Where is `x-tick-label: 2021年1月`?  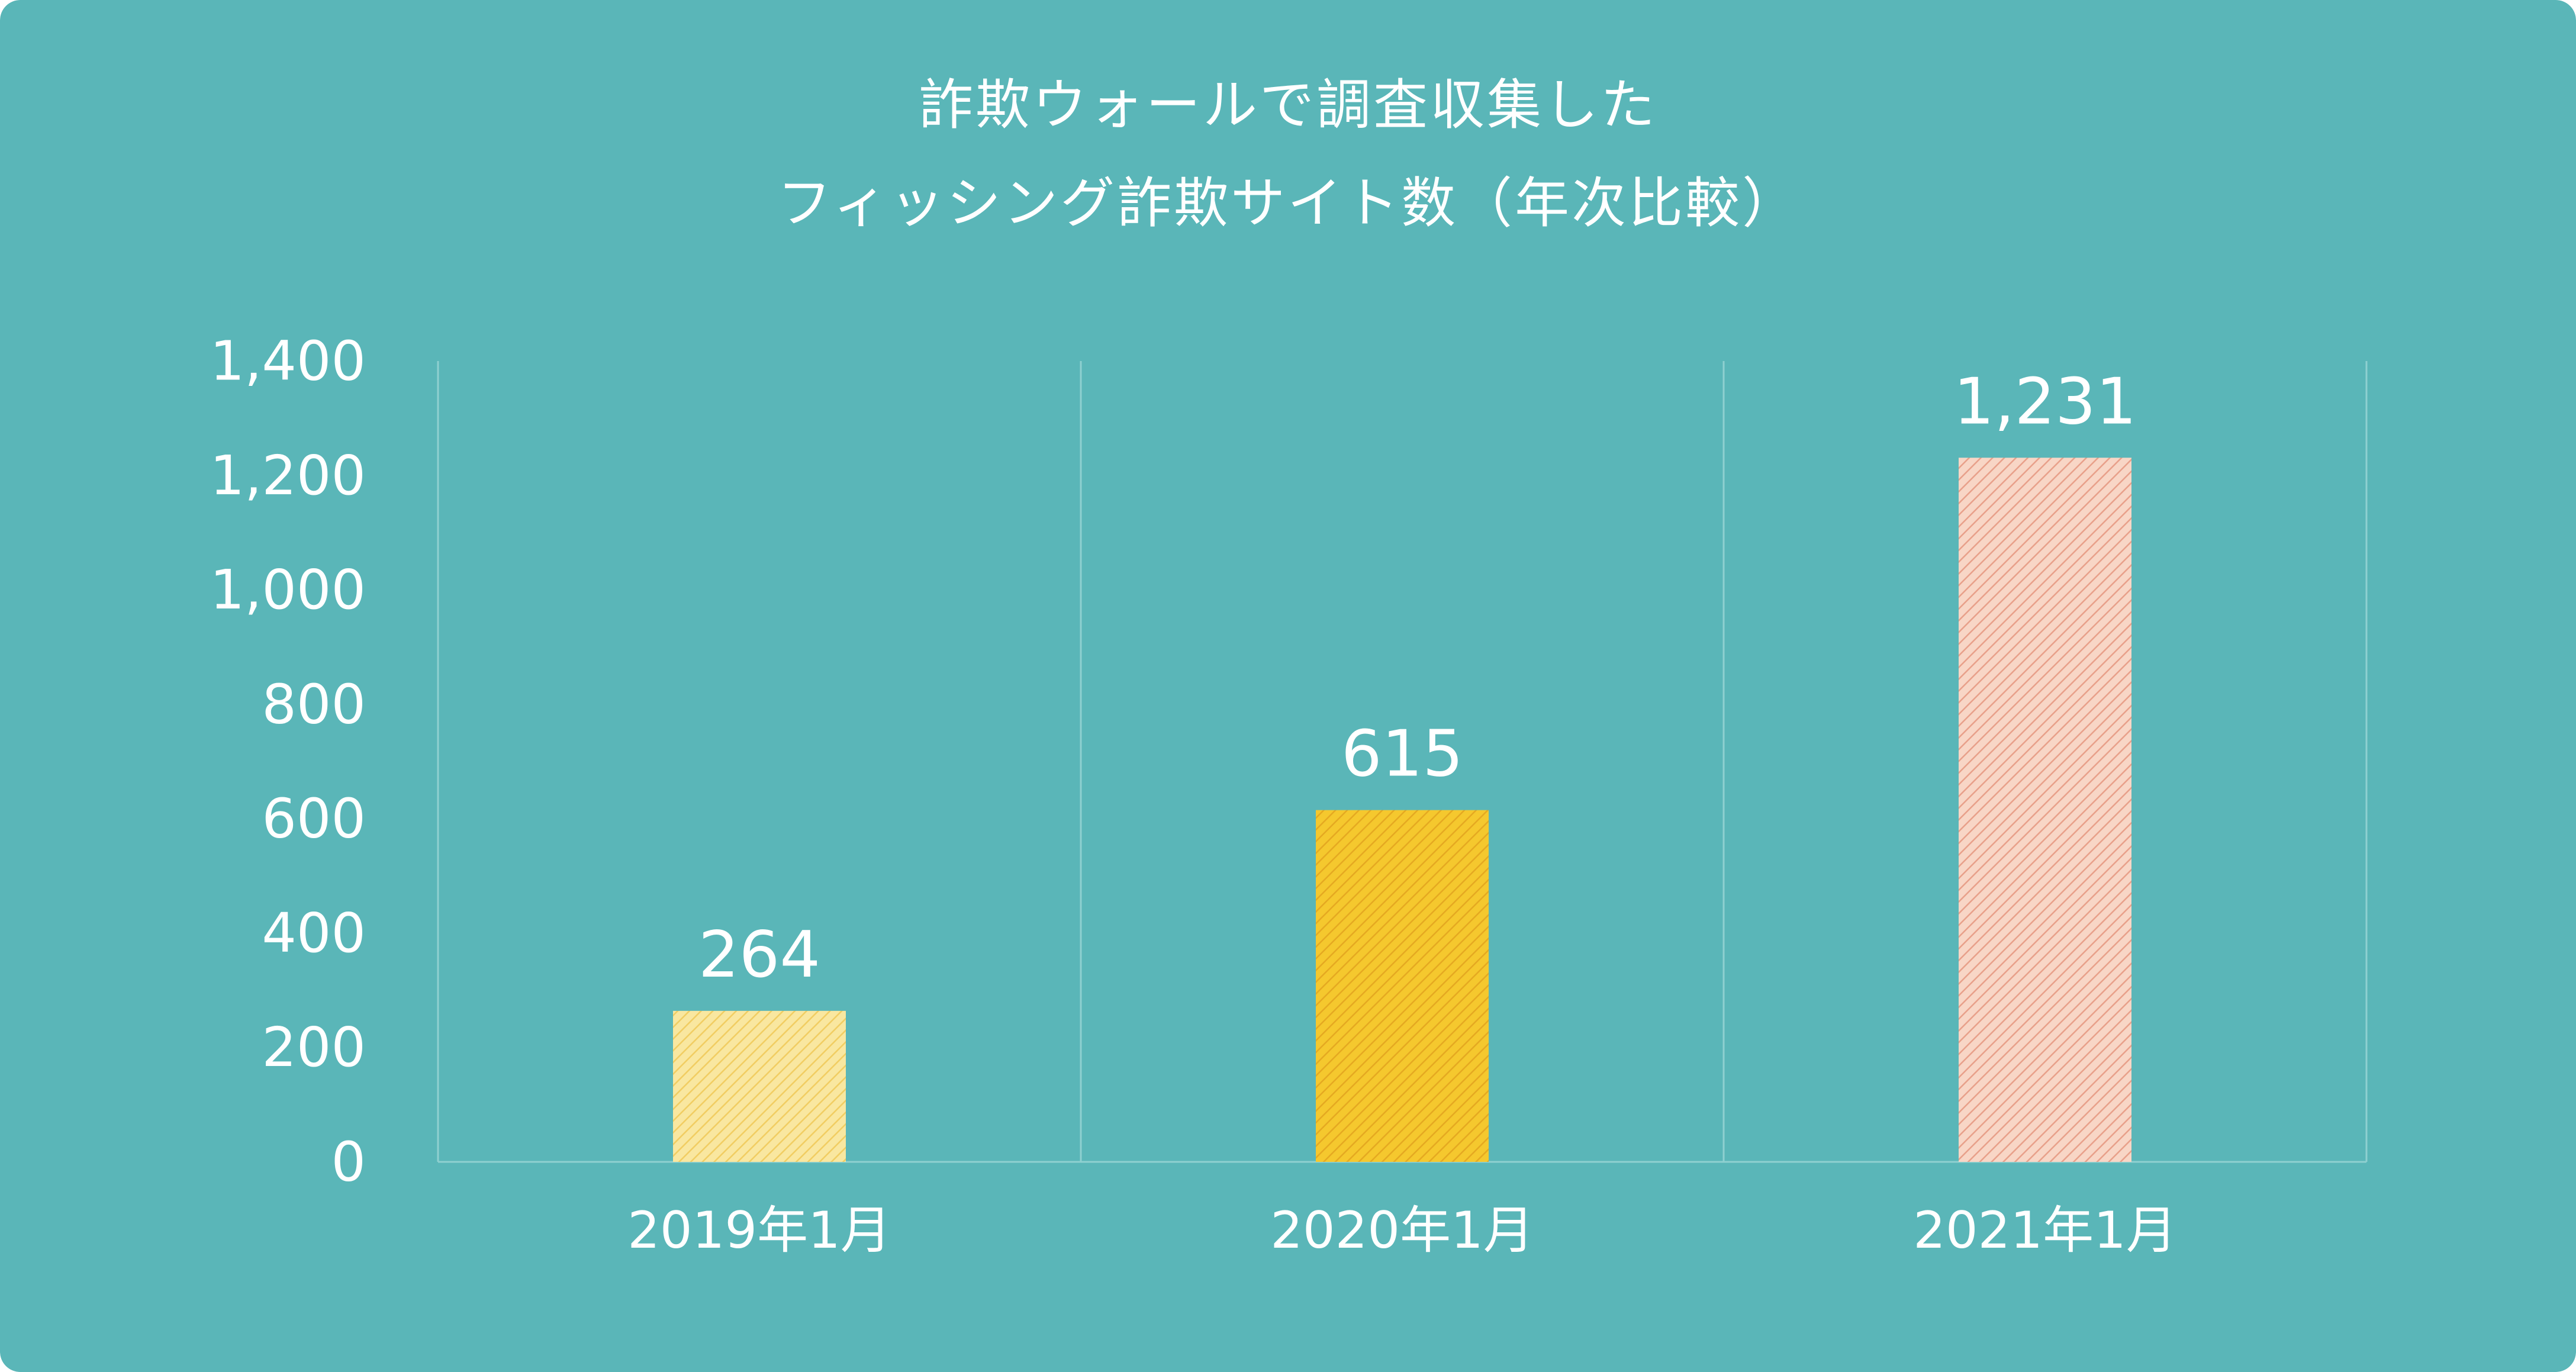 x-tick-label: 2021年1月 is located at coordinates (2045, 1230).